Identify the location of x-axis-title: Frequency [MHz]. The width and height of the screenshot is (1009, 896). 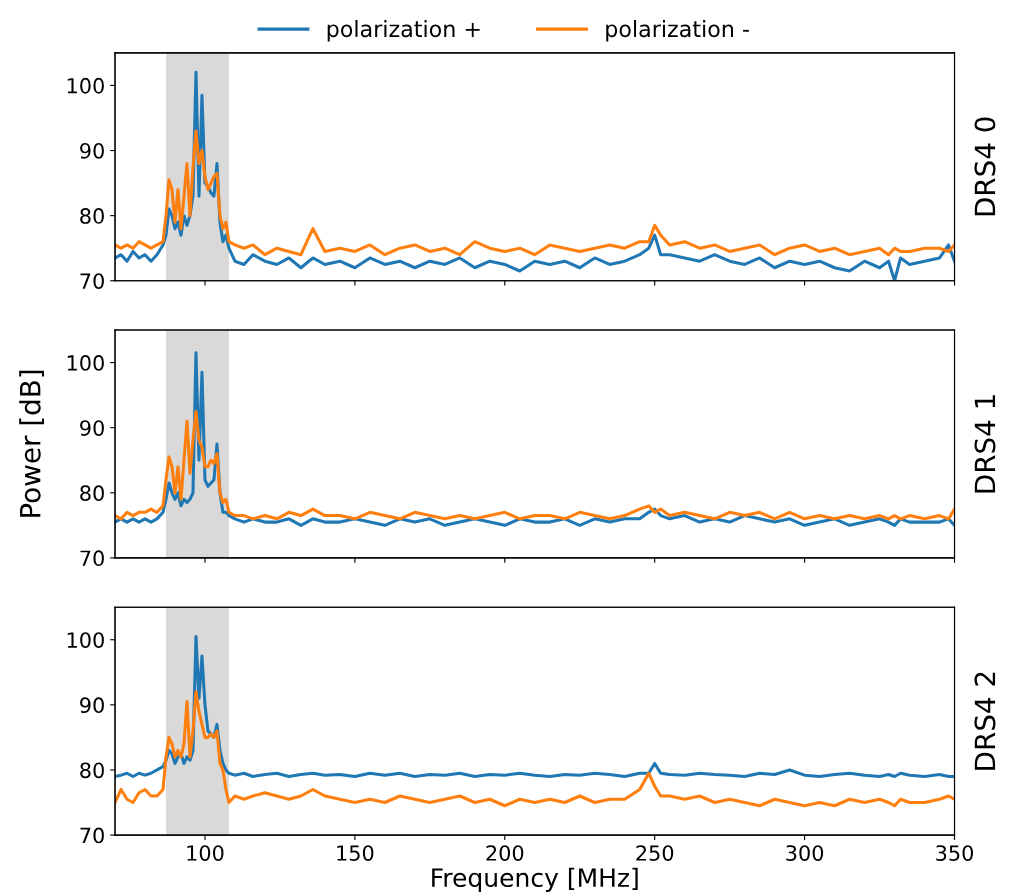
(535, 879).